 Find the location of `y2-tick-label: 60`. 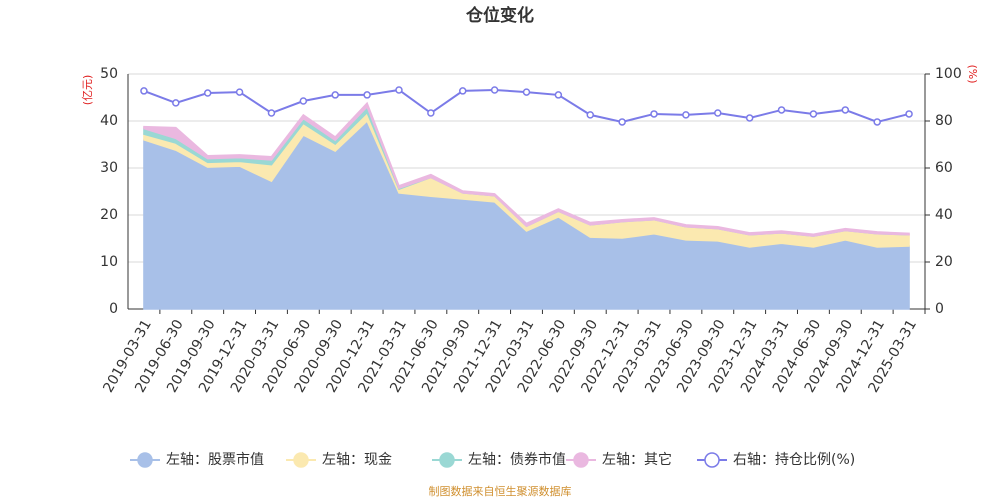

y2-tick-label: 60 is located at coordinates (944, 168).